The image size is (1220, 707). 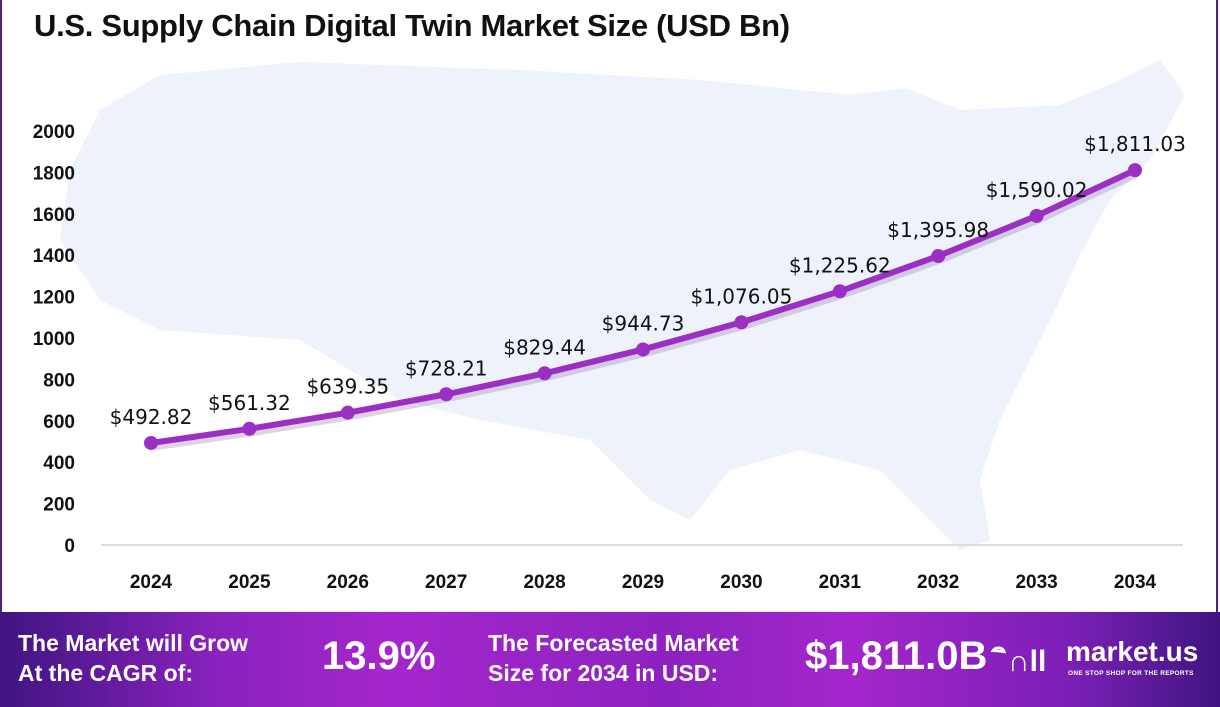 What do you see at coordinates (54, 339) in the screenshot?
I see `y-tick-label: 1000` at bounding box center [54, 339].